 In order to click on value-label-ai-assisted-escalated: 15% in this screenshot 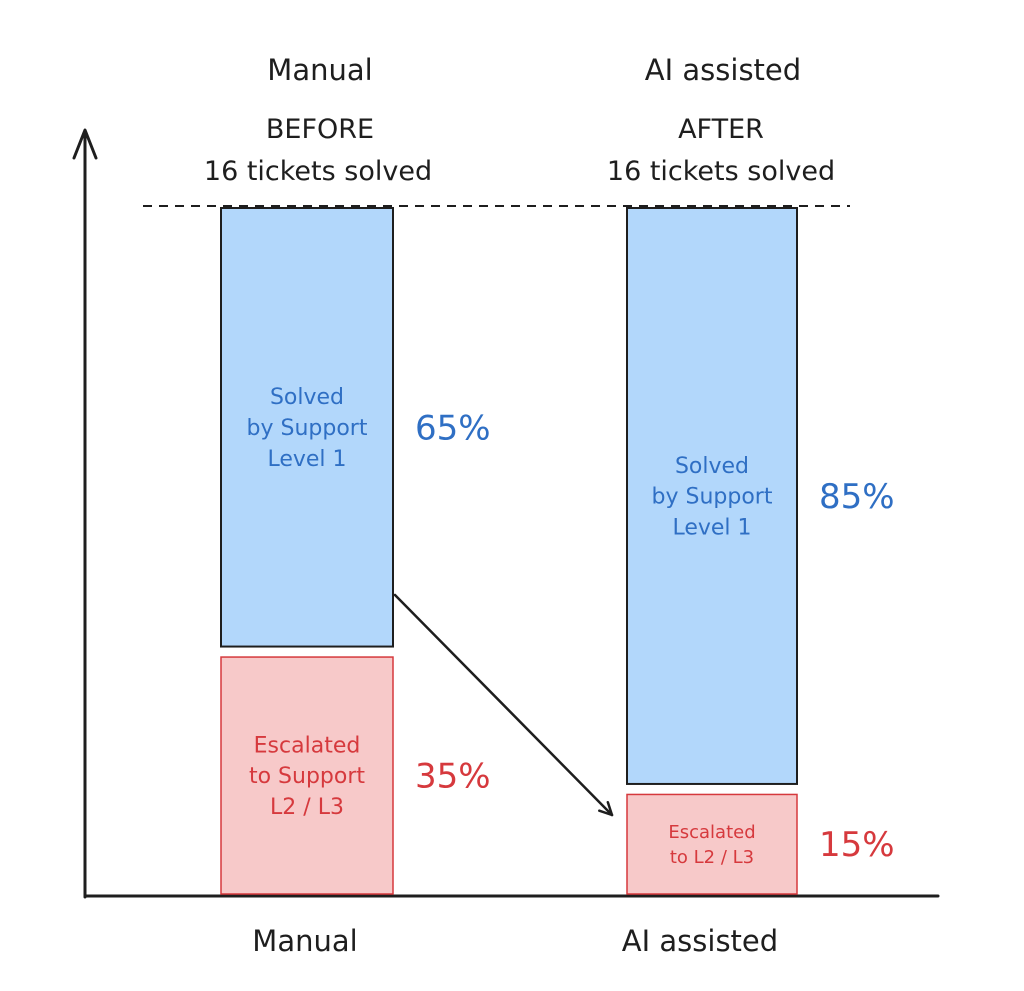, I will do `click(857, 845)`.